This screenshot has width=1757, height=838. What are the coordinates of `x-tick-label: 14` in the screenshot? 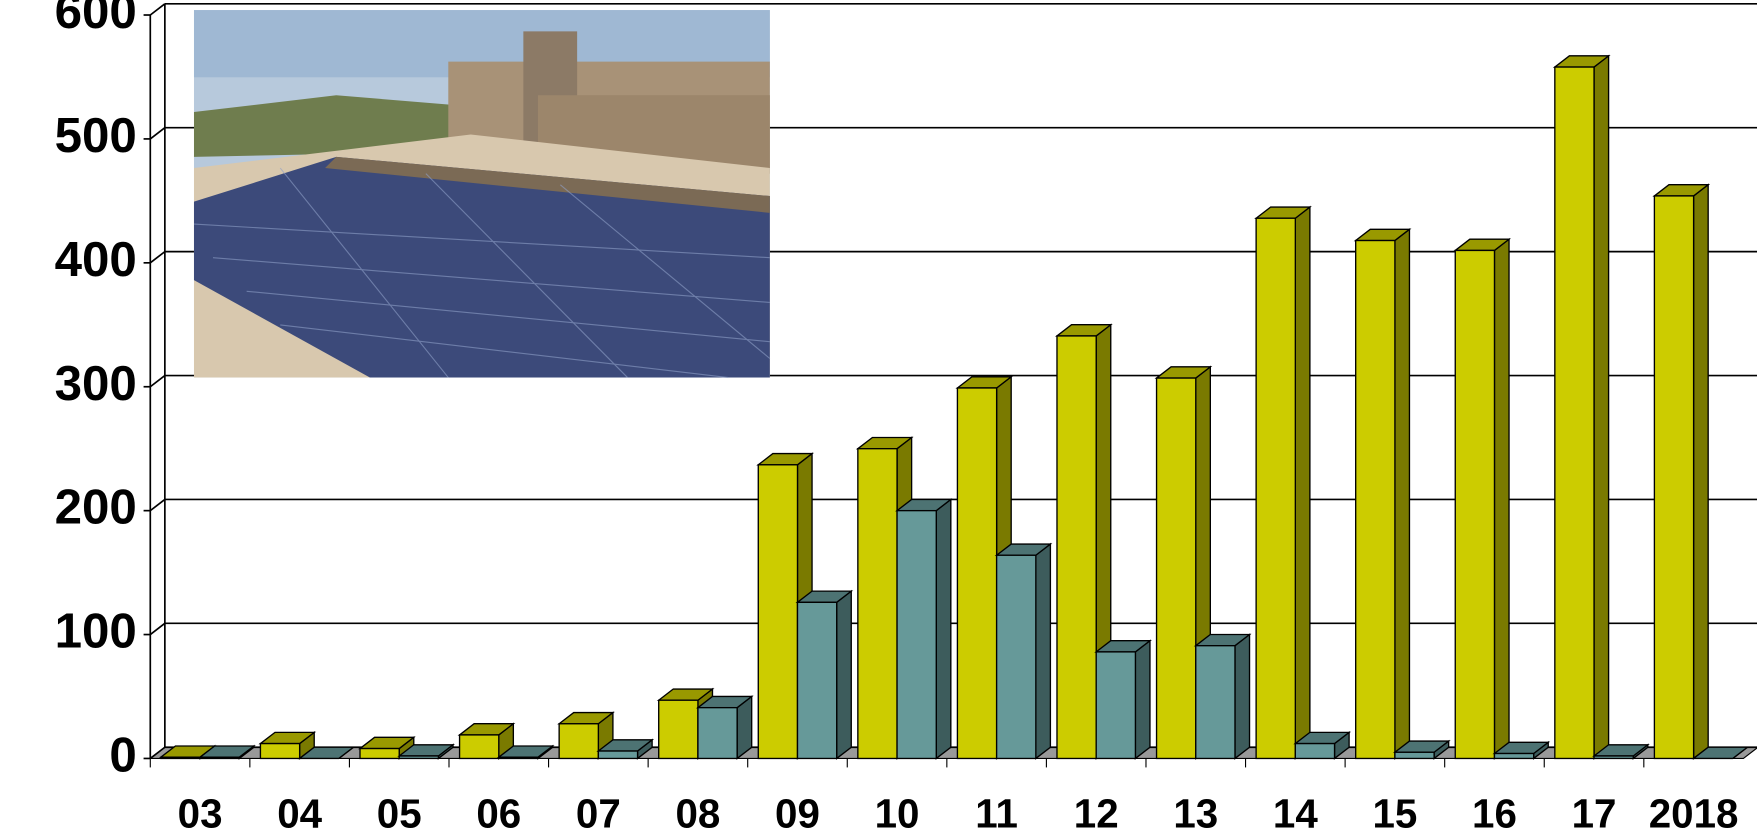 It's located at (1295, 813).